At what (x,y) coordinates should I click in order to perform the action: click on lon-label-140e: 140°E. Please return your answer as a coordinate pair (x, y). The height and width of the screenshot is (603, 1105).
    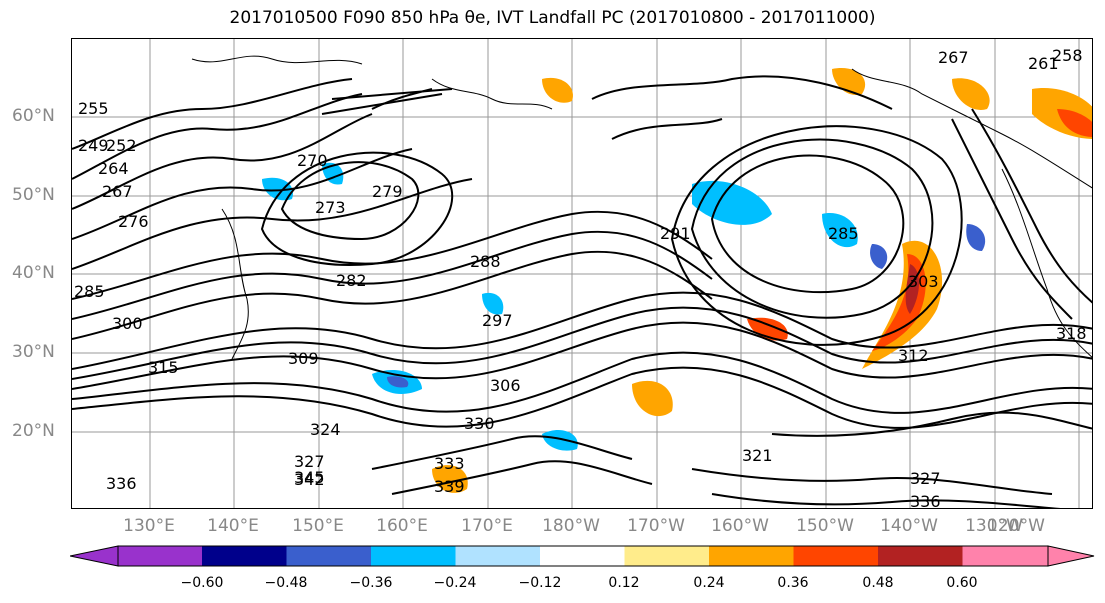
    Looking at the image, I should click on (233, 526).